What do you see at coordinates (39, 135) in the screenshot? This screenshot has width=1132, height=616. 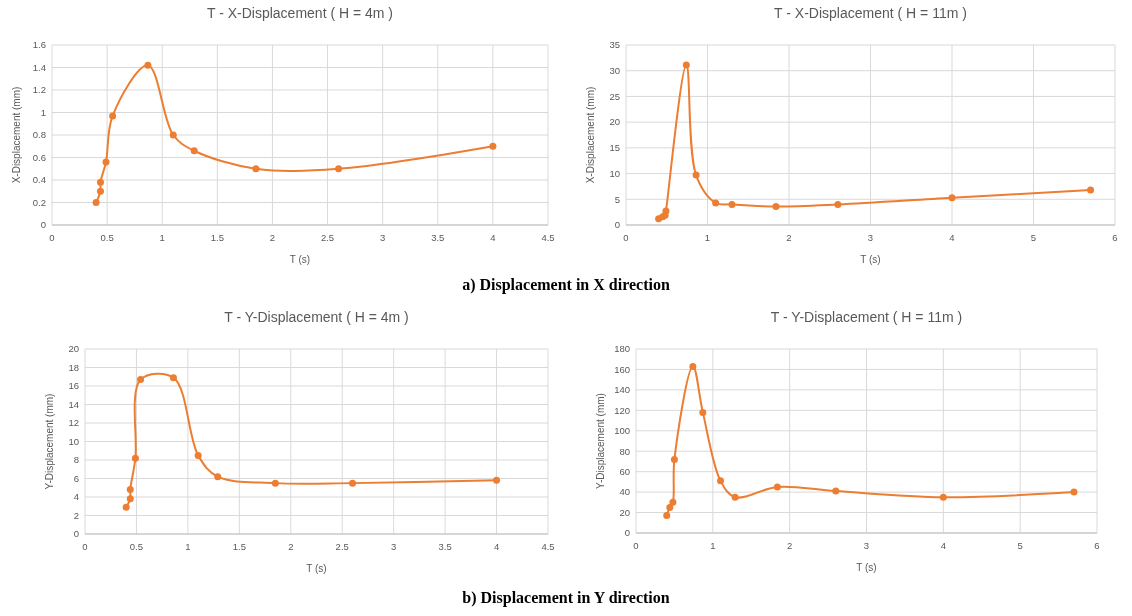 I see `y-tick-label: 0.8` at bounding box center [39, 135].